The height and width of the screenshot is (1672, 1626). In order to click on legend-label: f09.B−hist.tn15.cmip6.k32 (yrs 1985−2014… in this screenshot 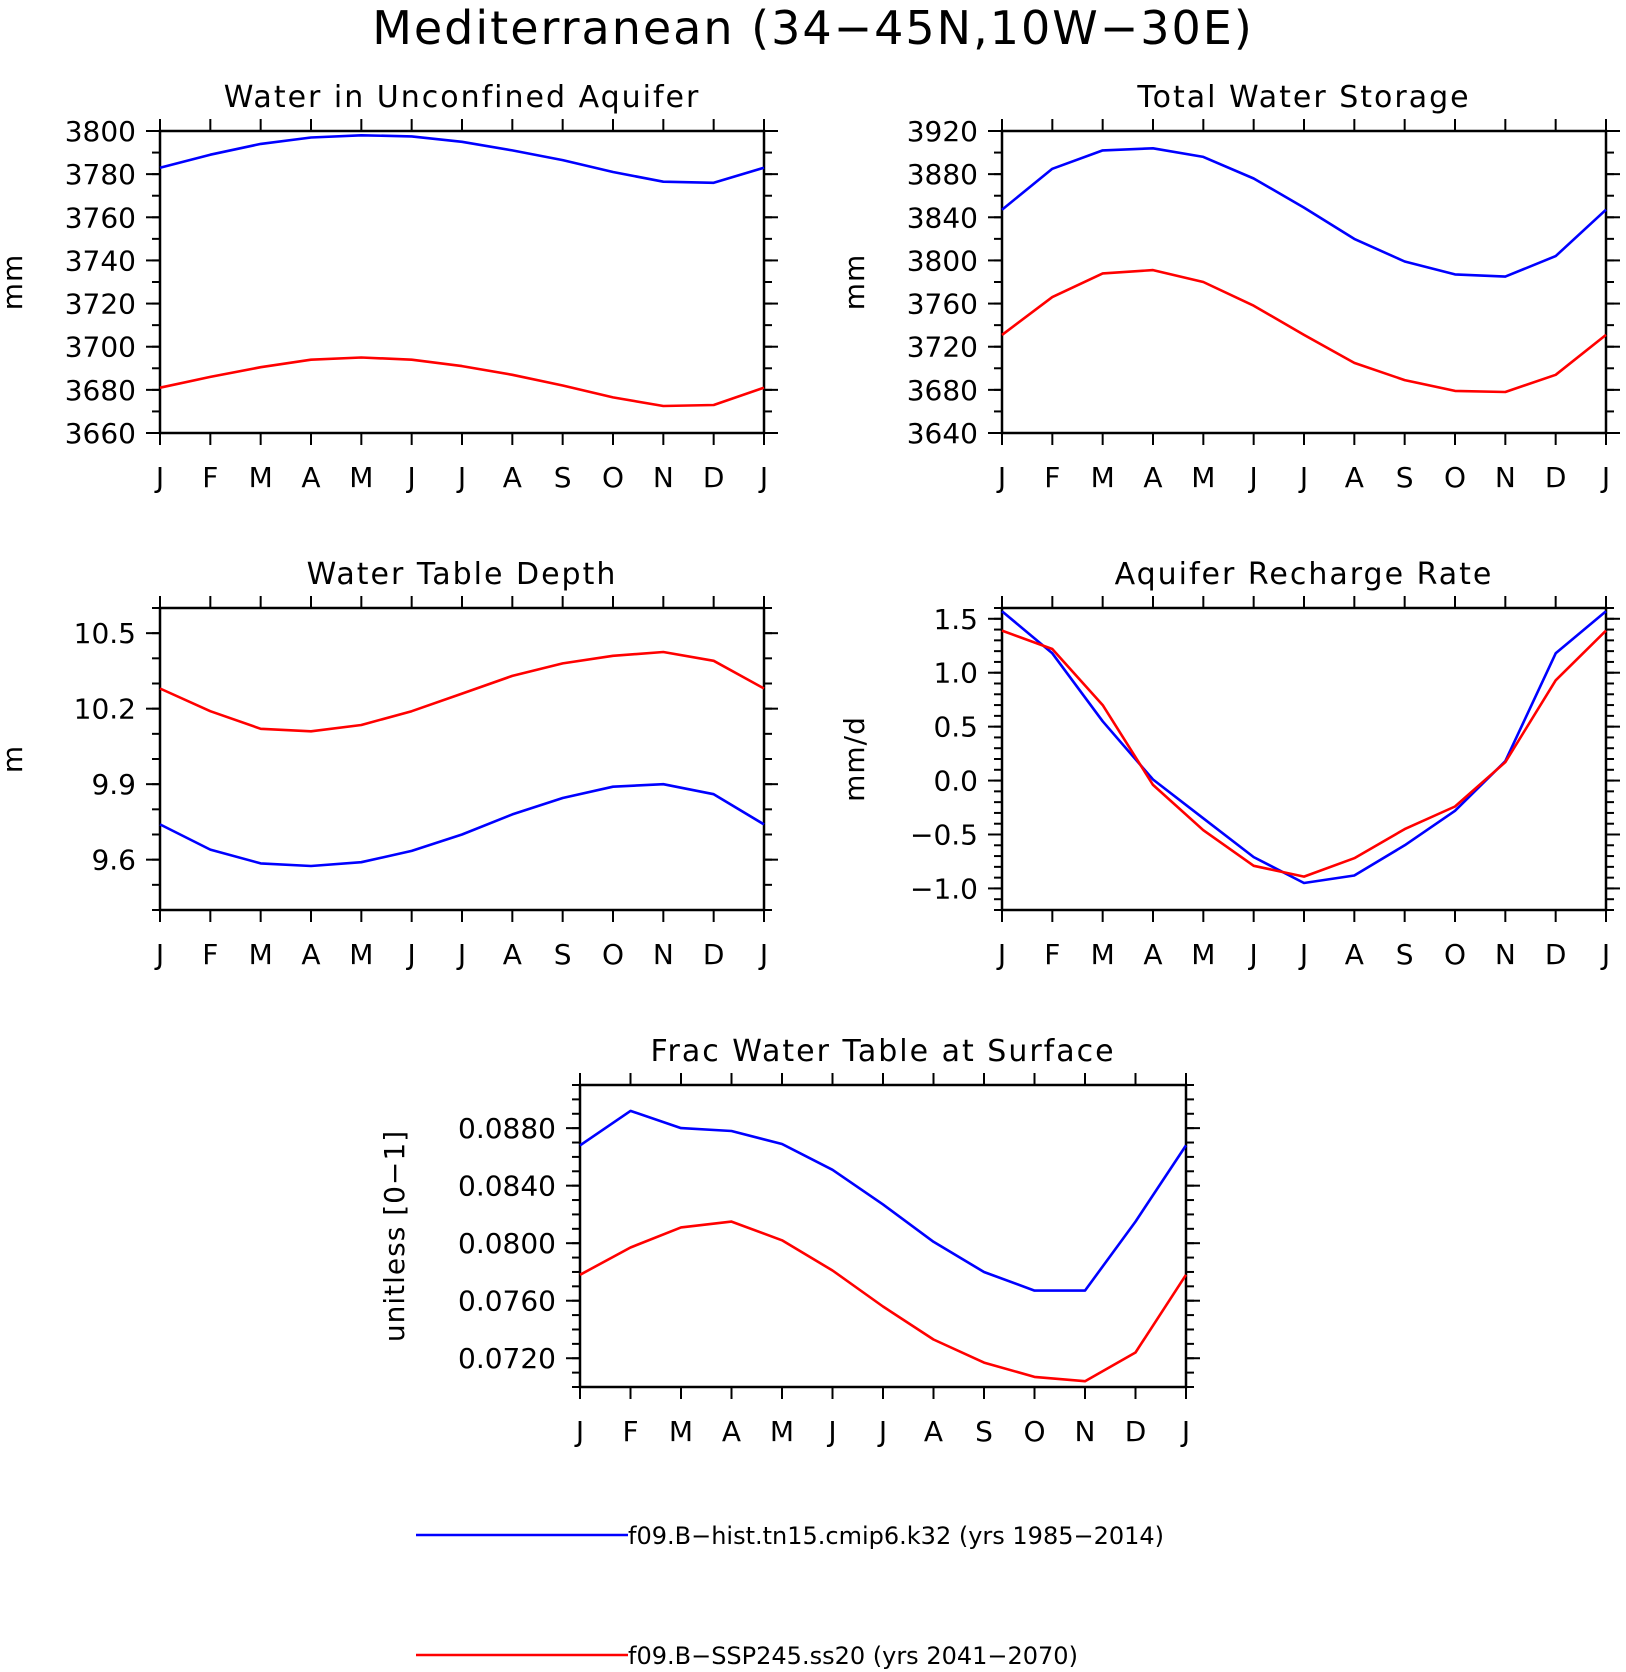, I will do `click(896, 1536)`.